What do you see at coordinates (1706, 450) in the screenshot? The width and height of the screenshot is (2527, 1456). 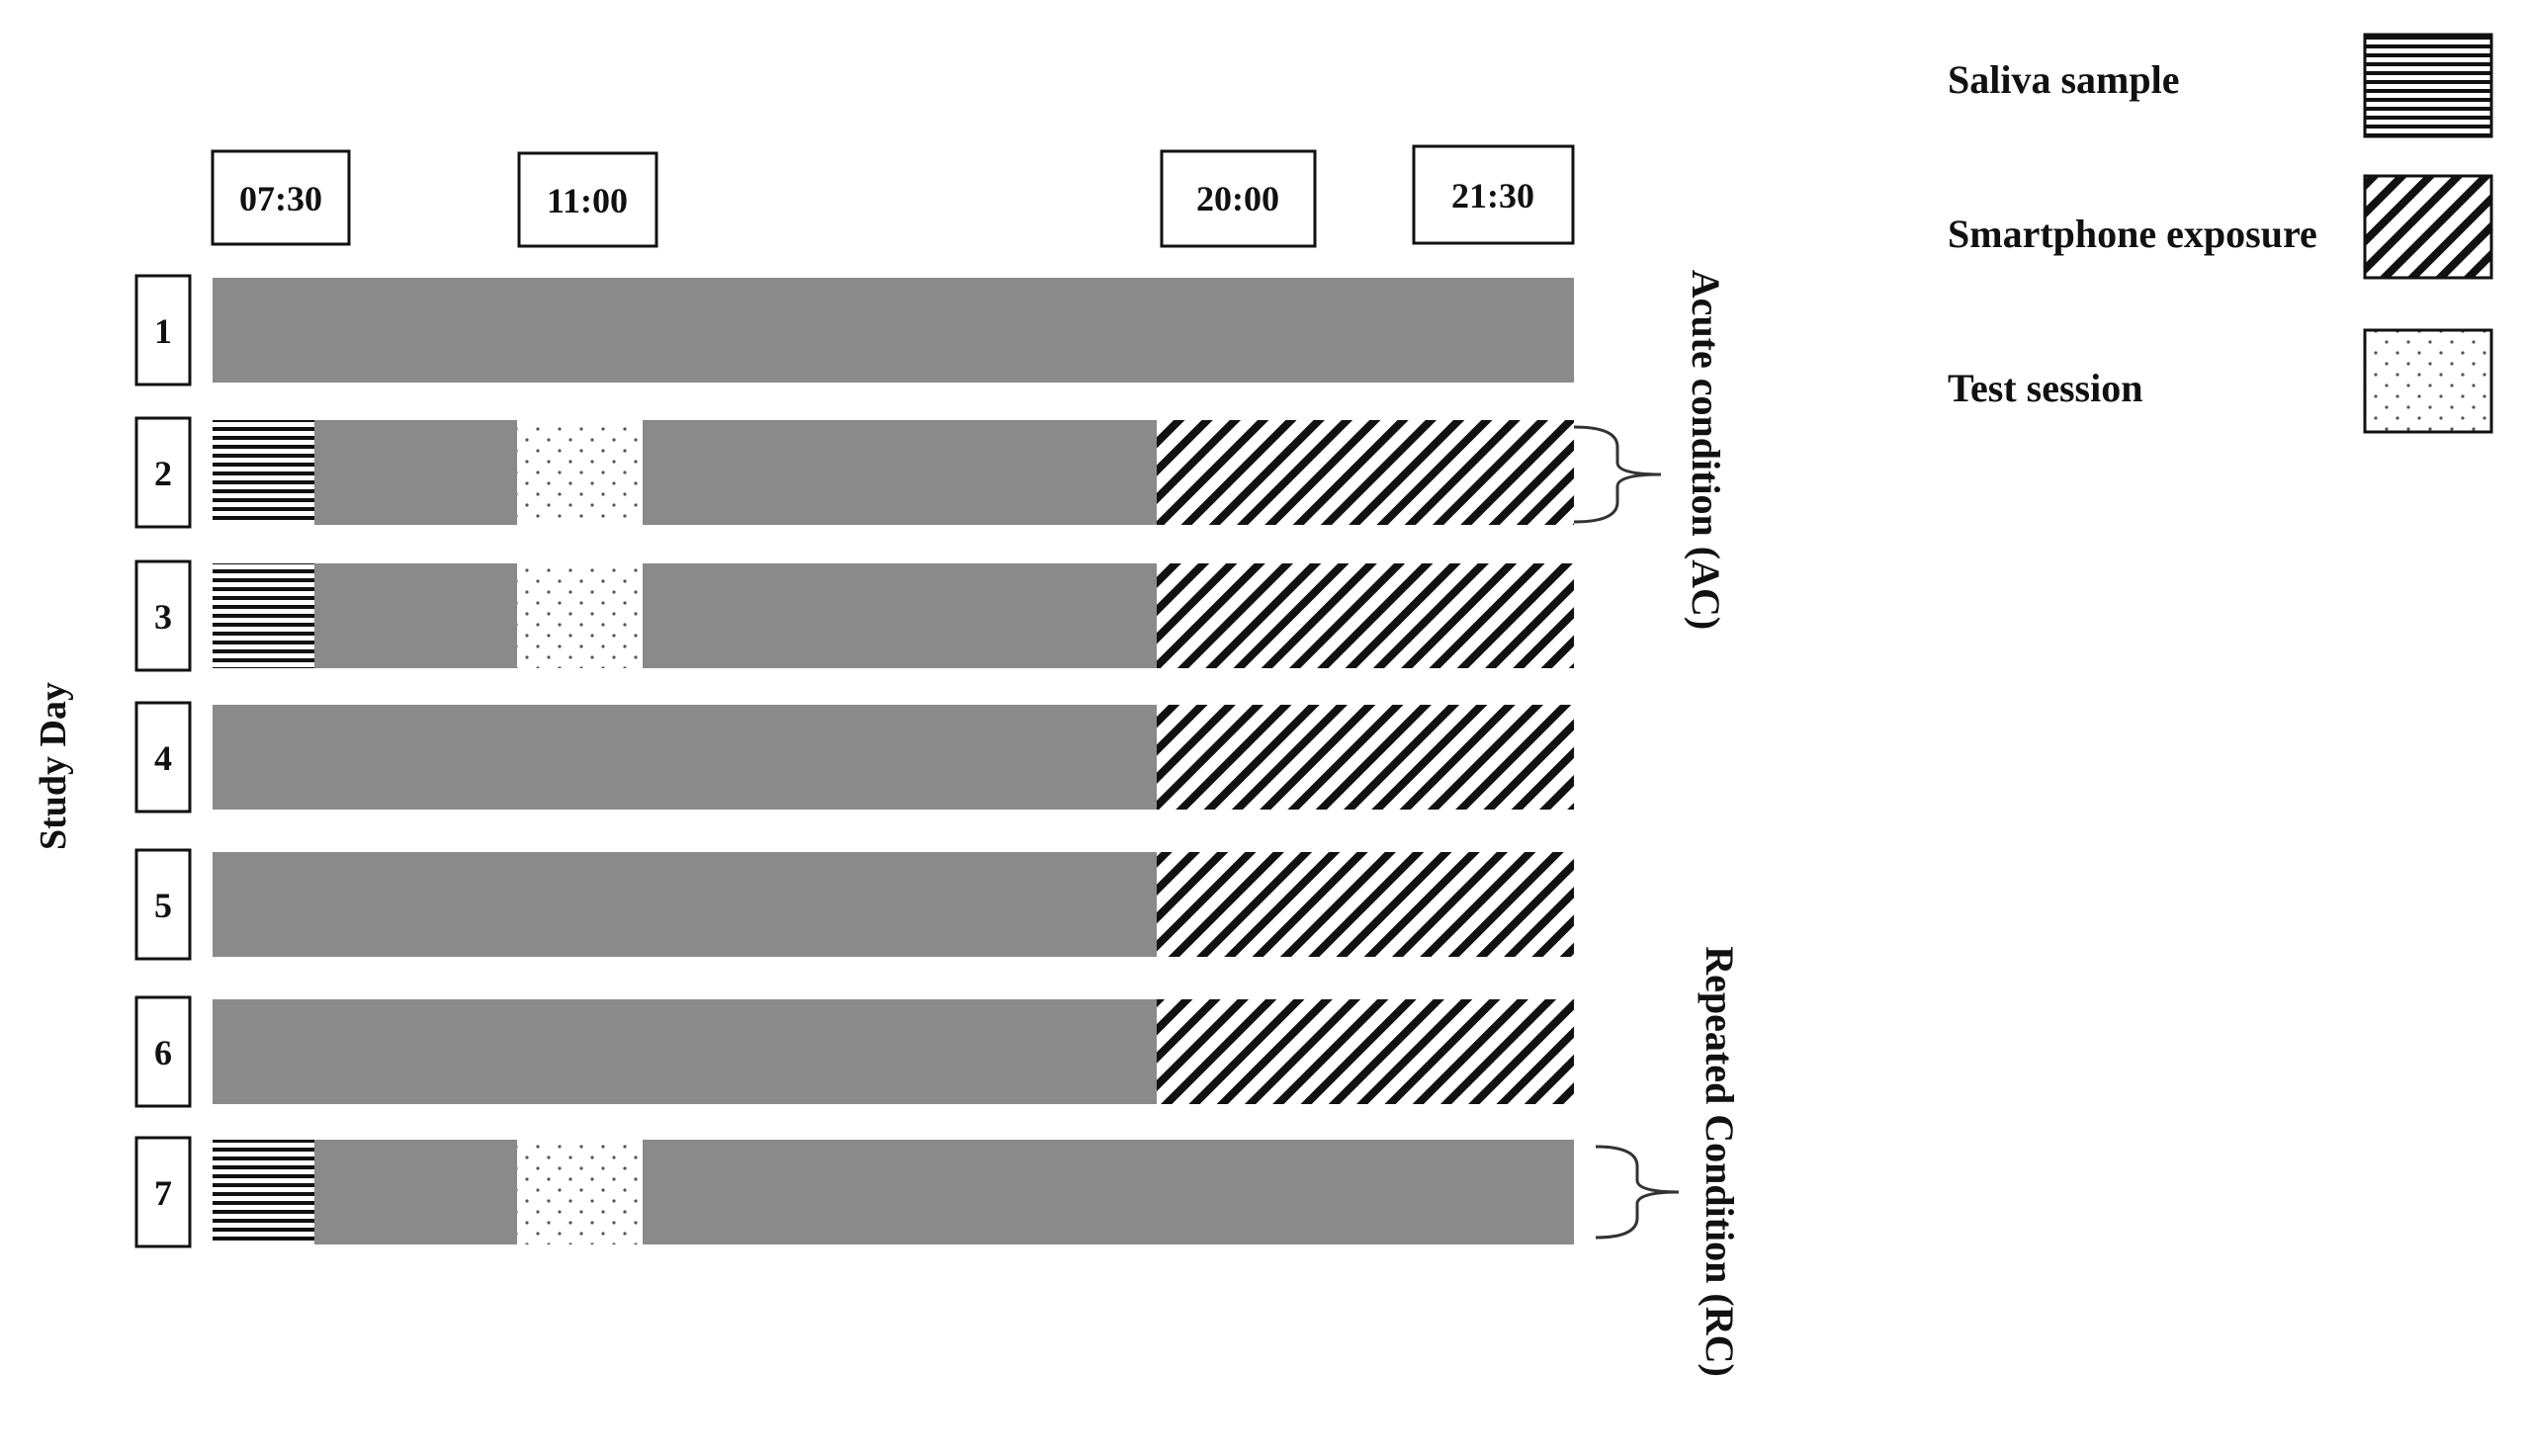 I see `acute-condition-label: Acute condition (AC)` at bounding box center [1706, 450].